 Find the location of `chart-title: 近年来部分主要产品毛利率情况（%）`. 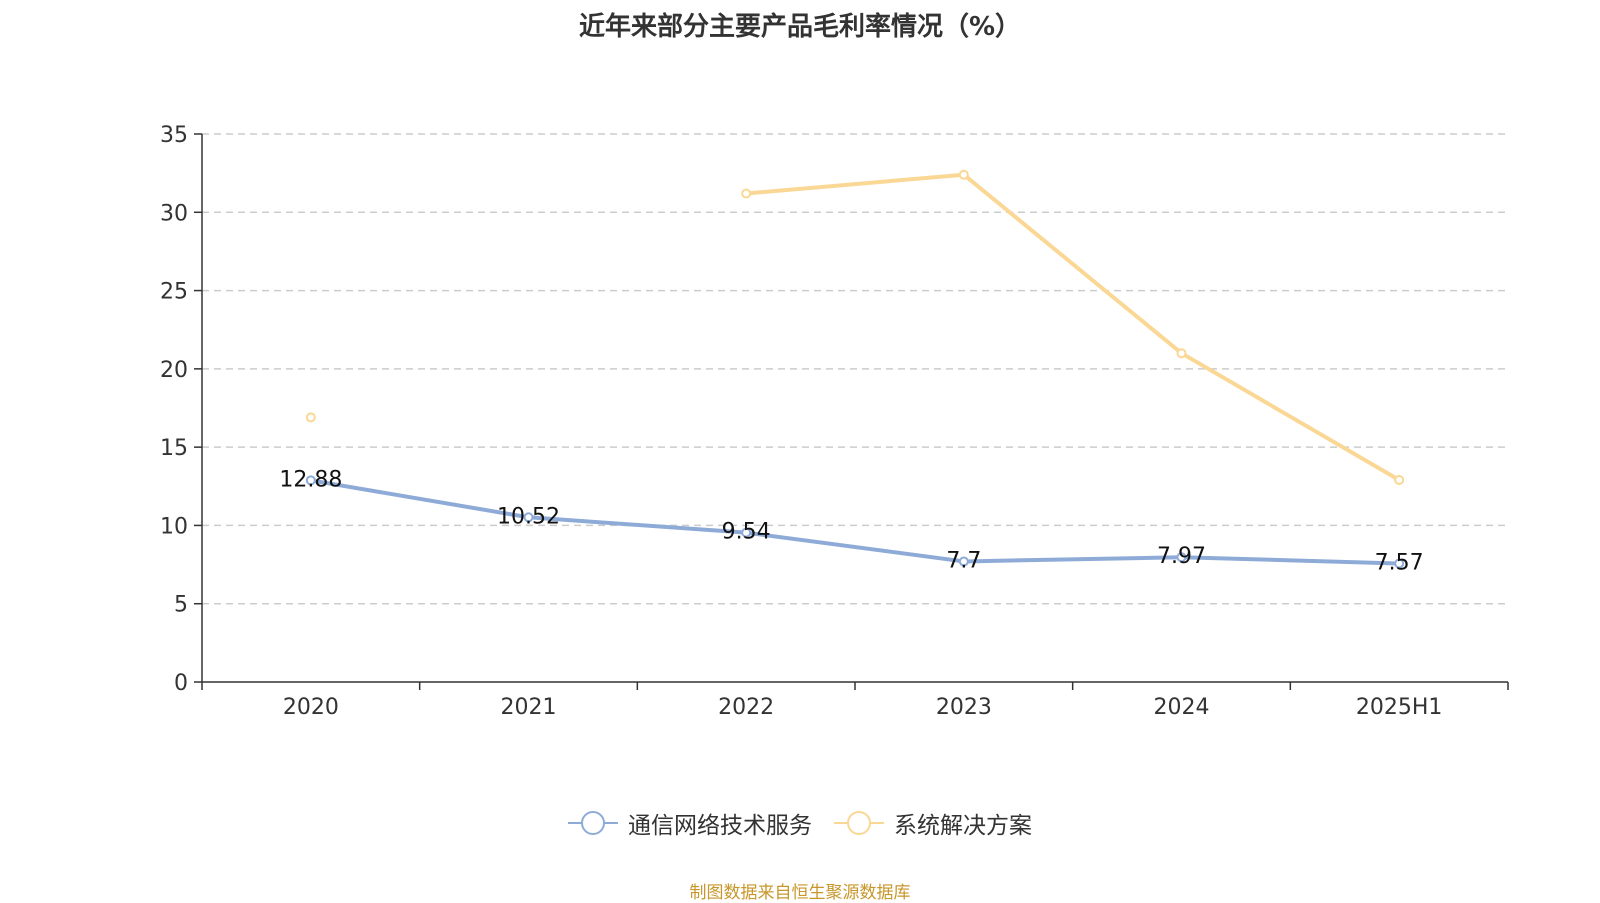

chart-title: 近年来部分主要产品毛利率情况（%） is located at coordinates (800, 27).